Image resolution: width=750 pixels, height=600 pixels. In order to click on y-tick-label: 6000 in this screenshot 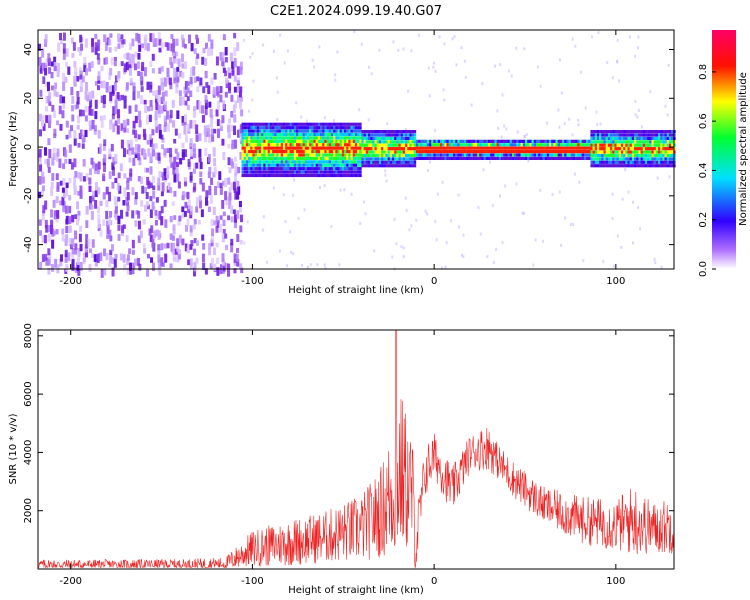, I will do `click(28, 393)`.